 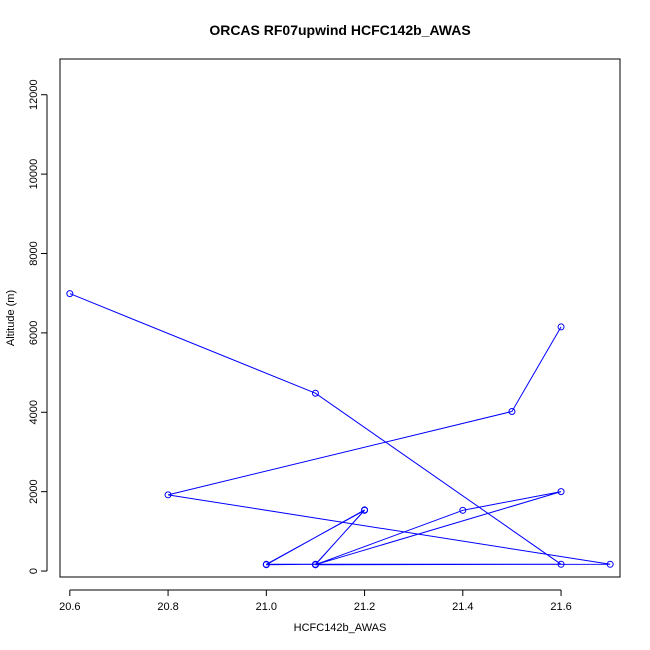 What do you see at coordinates (340, 628) in the screenshot?
I see `x-axis-label: HCFC142b_AWAS` at bounding box center [340, 628].